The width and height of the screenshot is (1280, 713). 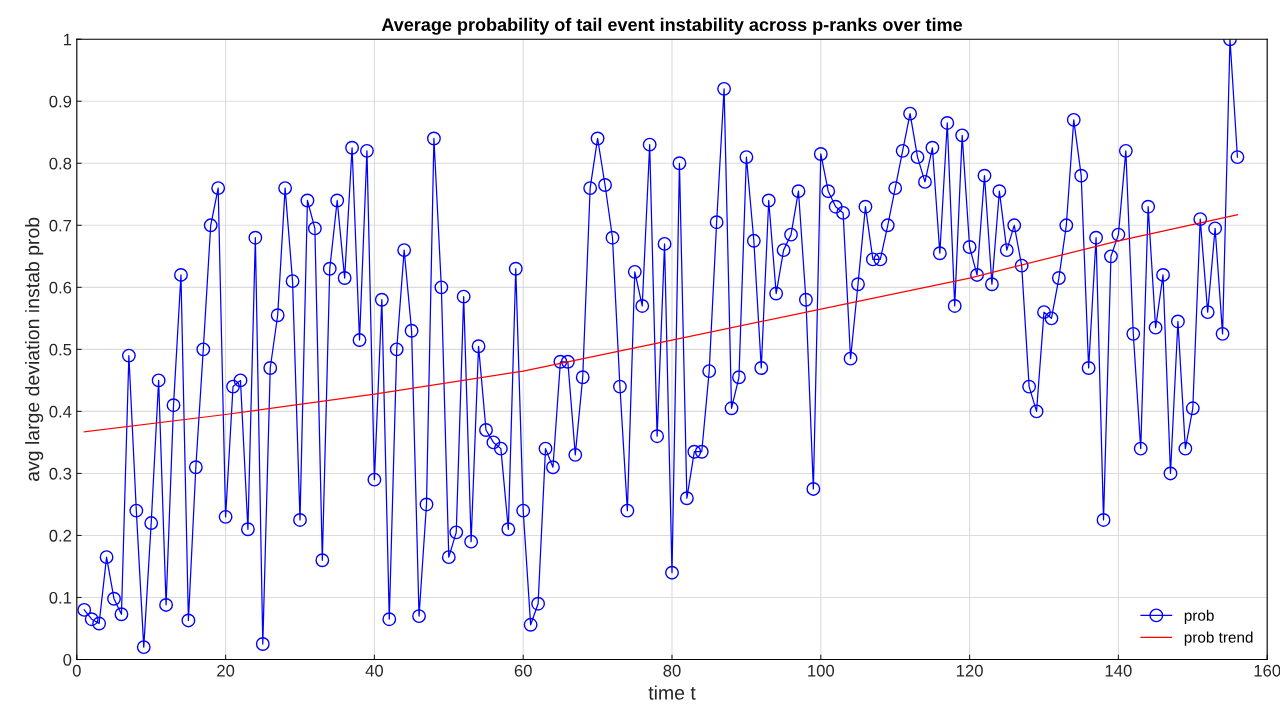 What do you see at coordinates (60, 597) in the screenshot?
I see `y-tick-label: 0.1` at bounding box center [60, 597].